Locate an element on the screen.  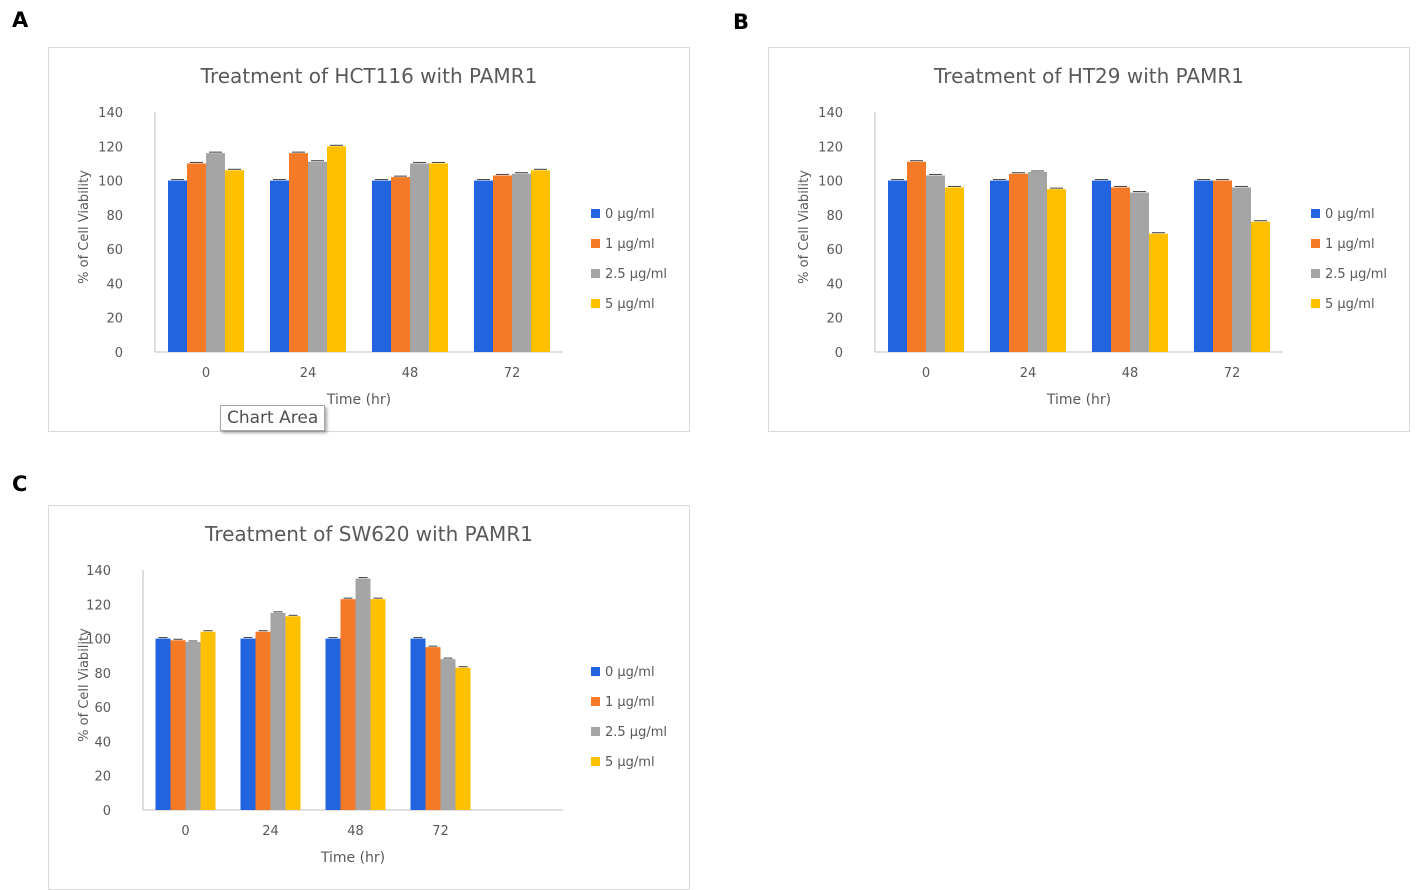
x-tick-label: 0 is located at coordinates (926, 373).